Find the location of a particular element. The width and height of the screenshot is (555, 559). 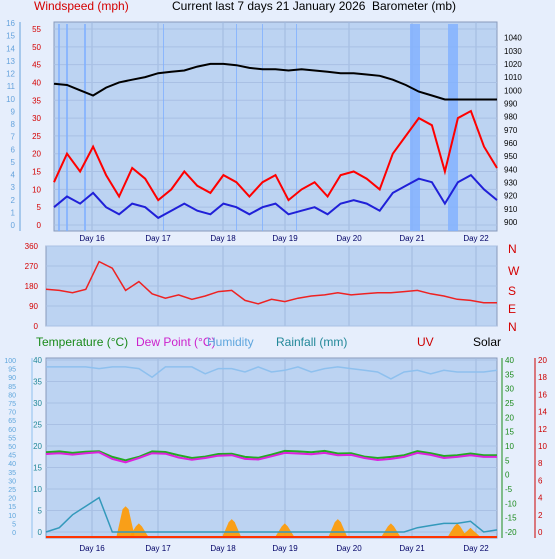

humidity-tick-label: 20 is located at coordinates (12, 499).